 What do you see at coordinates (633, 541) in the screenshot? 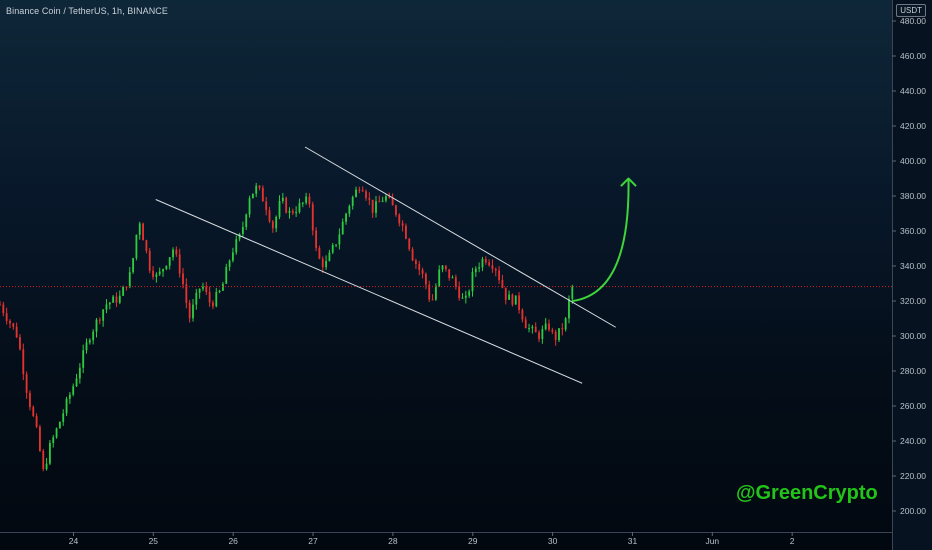
I see `time-tick-label: 31` at bounding box center [633, 541].